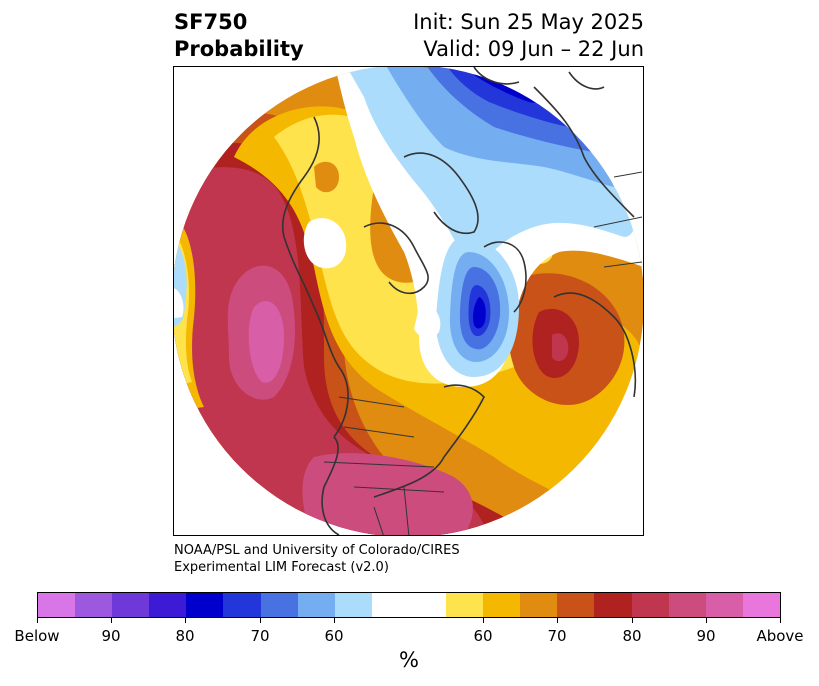 The width and height of the screenshot is (819, 686). Describe the element at coordinates (330, 485) in the screenshot. I see `mexico-coast` at that location.